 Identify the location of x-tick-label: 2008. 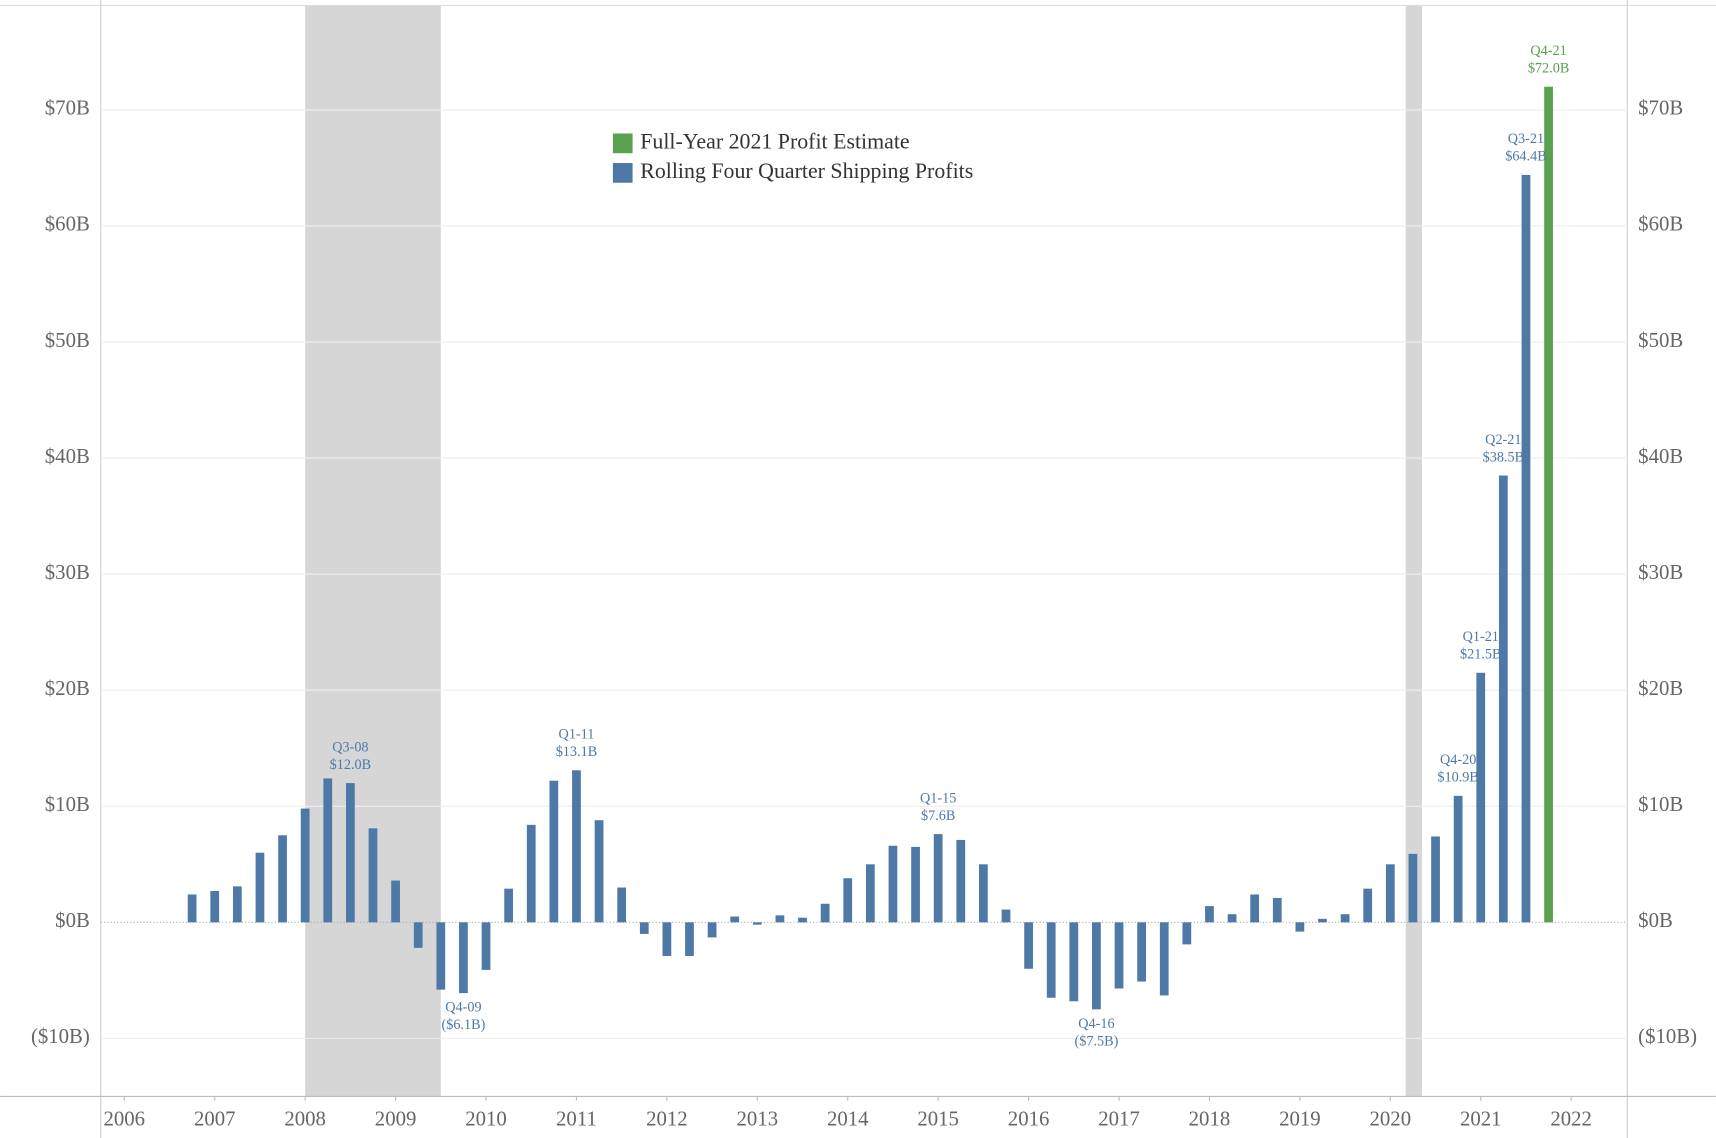
(305, 1118).